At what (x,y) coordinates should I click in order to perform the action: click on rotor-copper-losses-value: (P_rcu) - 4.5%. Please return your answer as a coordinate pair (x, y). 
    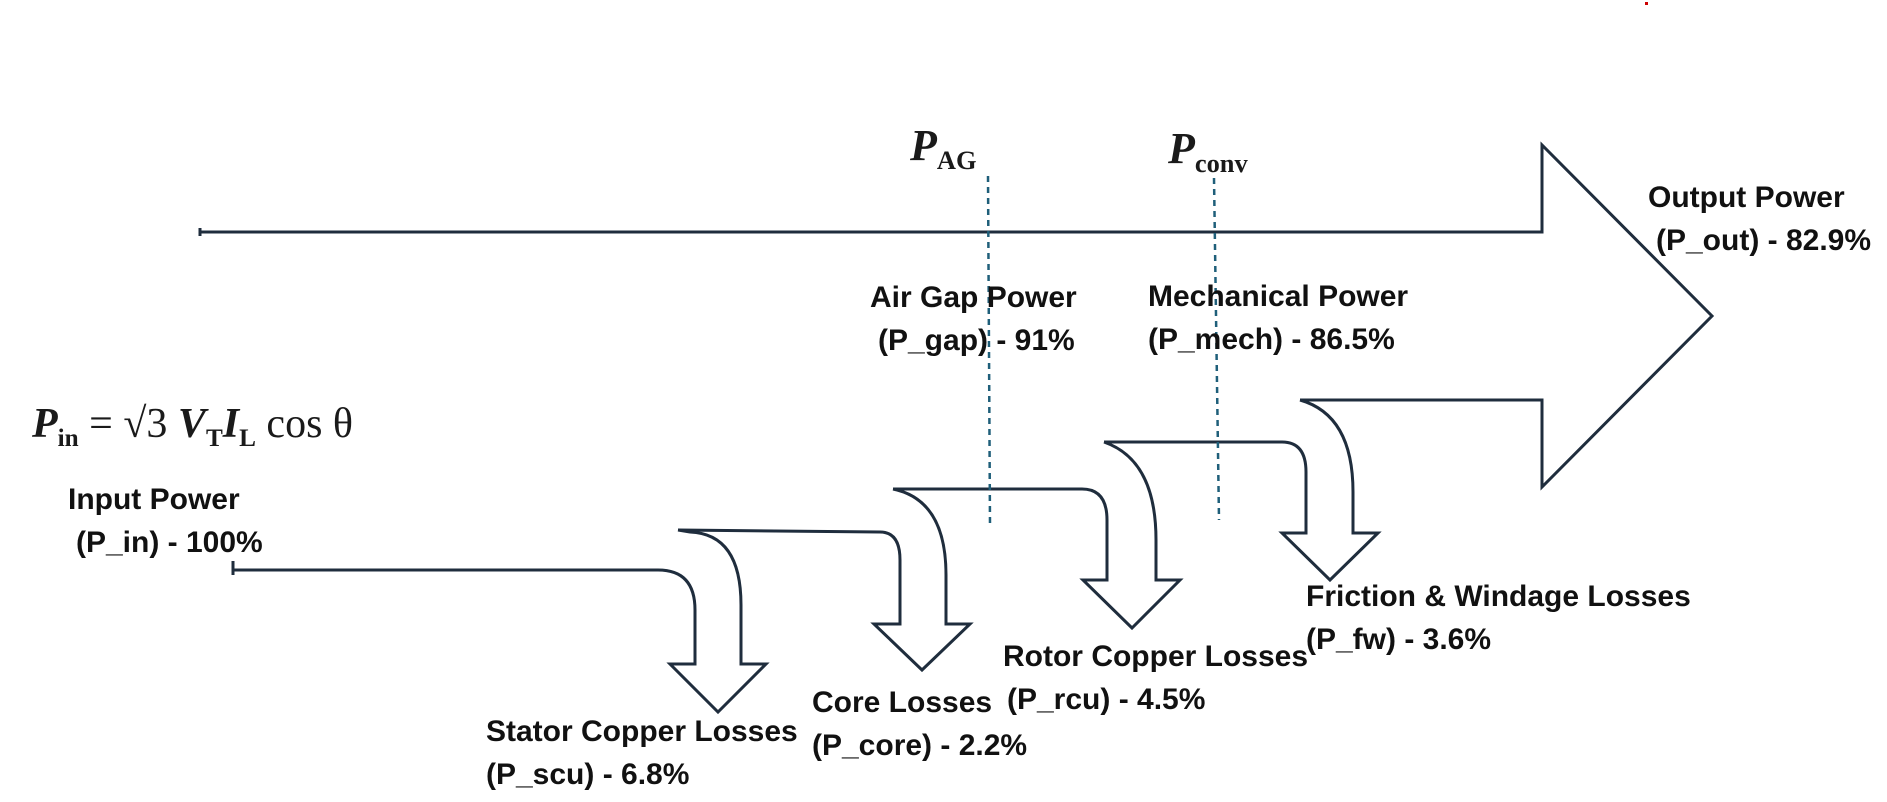
    Looking at the image, I should click on (1106, 699).